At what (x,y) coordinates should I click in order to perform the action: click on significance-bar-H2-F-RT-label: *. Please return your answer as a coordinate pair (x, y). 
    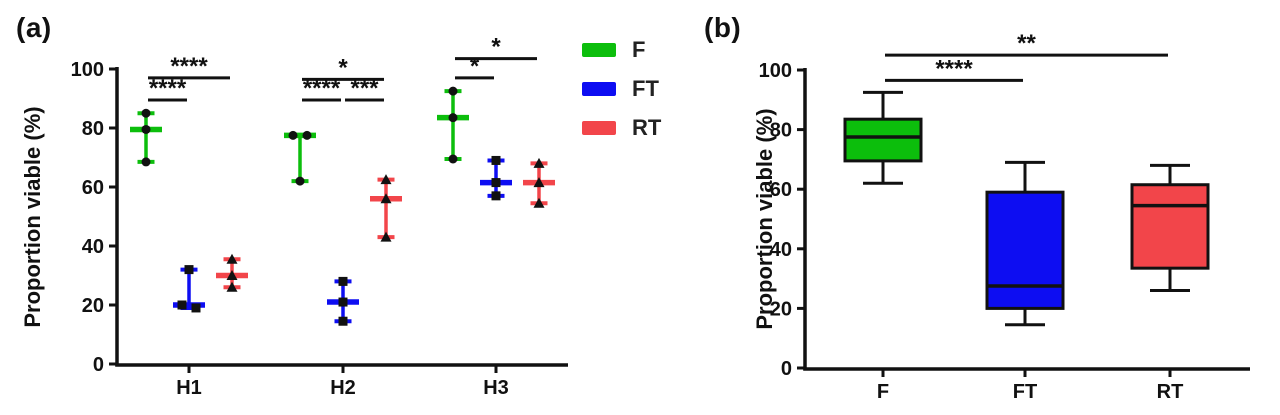
    Looking at the image, I should click on (343, 67).